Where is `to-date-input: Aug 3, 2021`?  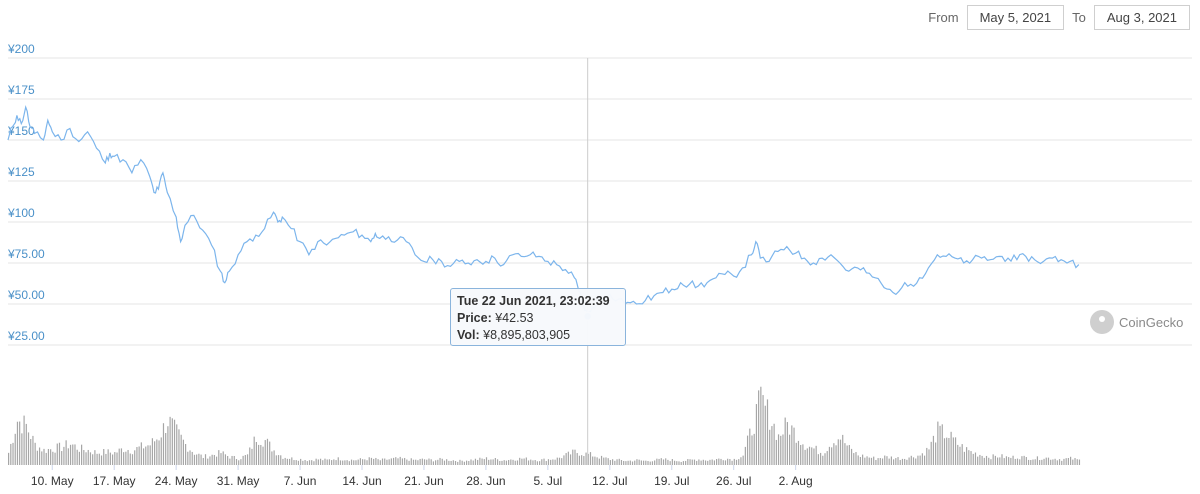
to-date-input: Aug 3, 2021 is located at coordinates (1141, 17).